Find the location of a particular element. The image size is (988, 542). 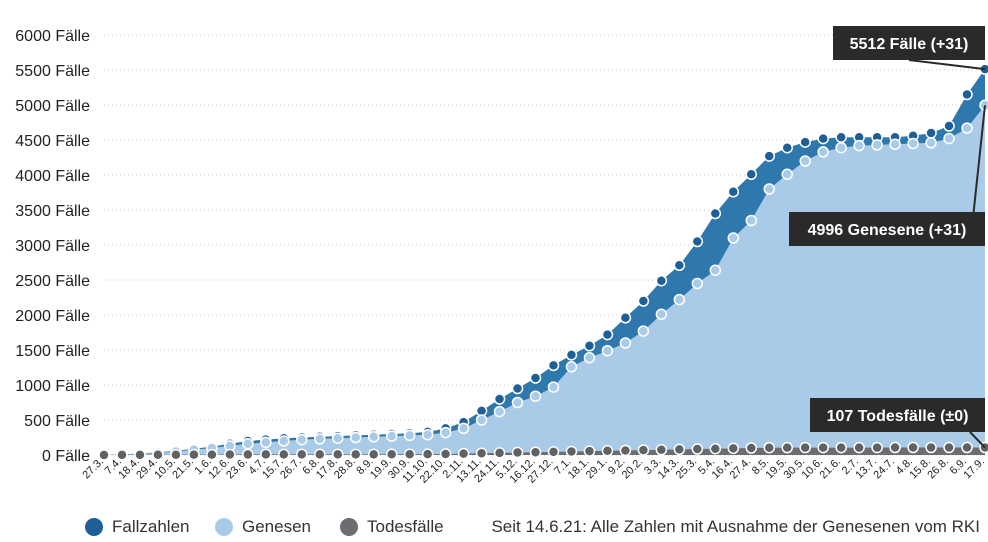

y-tick-label: 5500 Fälle is located at coordinates (52, 71).